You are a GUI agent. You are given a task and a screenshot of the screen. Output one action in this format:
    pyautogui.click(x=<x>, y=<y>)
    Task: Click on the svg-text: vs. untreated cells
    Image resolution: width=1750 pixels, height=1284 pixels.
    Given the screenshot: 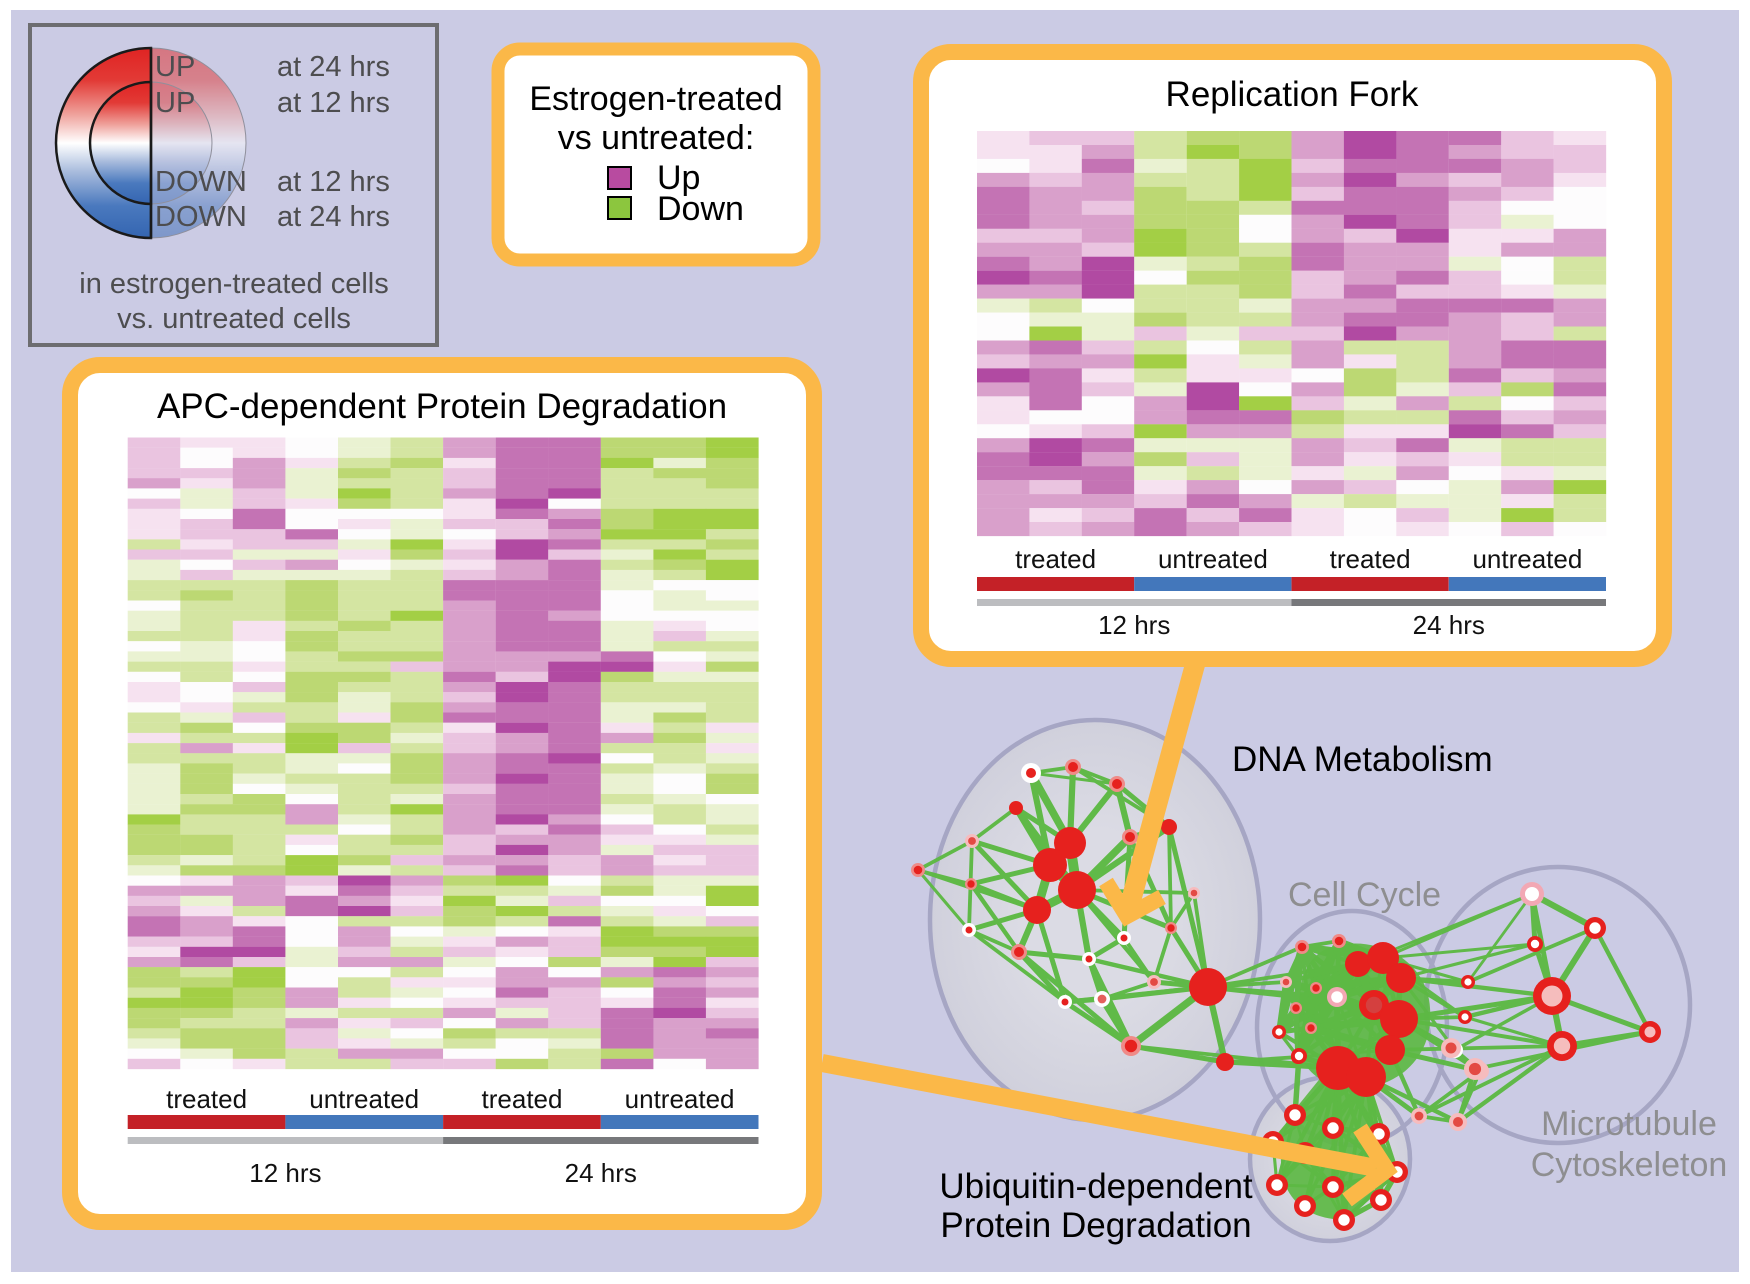 What is the action you would take?
    pyautogui.click(x=234, y=319)
    